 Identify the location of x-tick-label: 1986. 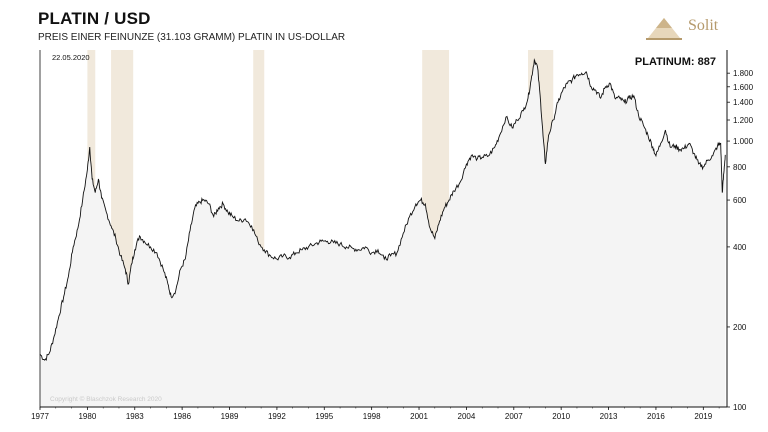
(182, 416).